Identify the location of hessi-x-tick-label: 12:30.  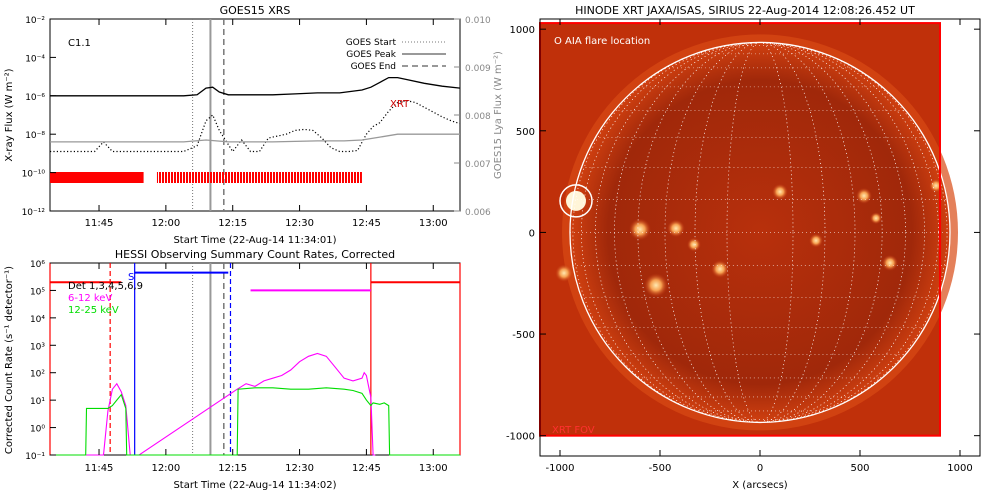
(299, 468).